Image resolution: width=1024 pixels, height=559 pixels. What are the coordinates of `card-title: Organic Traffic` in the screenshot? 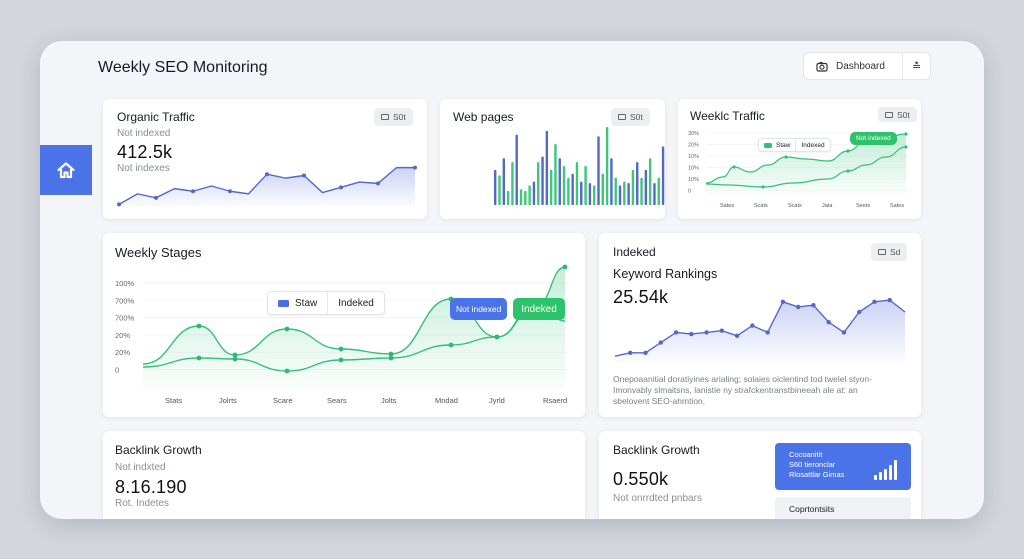 It's located at (156, 117).